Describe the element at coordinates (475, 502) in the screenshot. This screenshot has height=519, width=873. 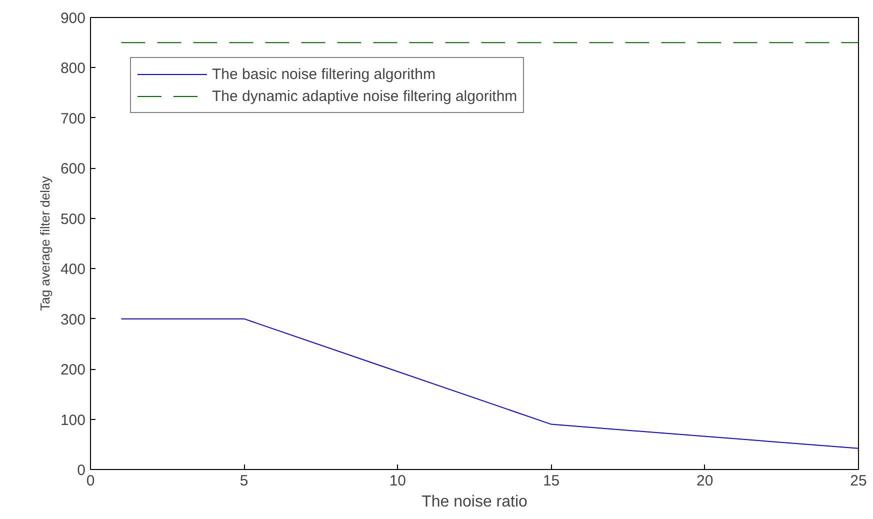
I see `x-axis-title: The noise ratio` at that location.